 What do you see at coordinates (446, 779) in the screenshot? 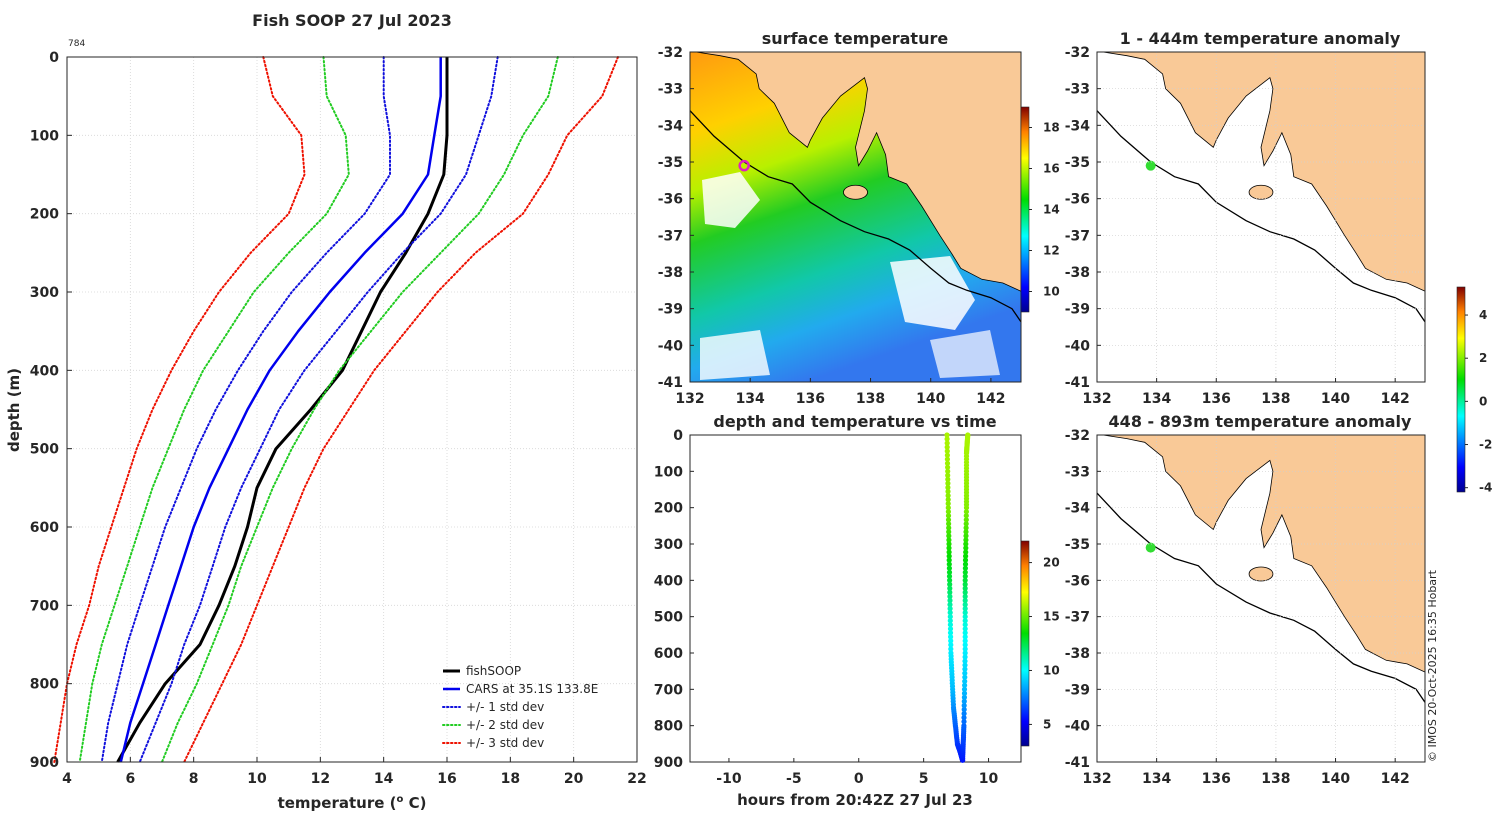
I see `x-tick-label: 16` at bounding box center [446, 779].